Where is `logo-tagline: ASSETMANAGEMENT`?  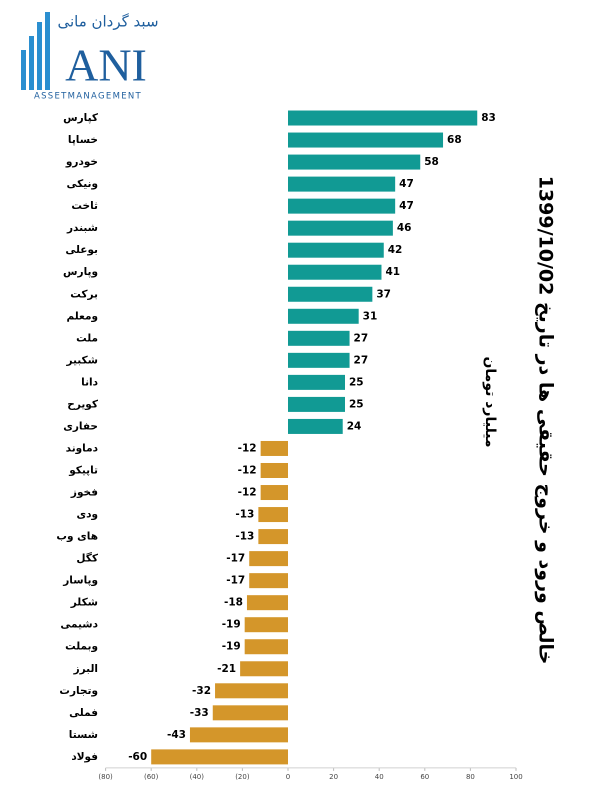 logo-tagline: ASSETMANAGEMENT is located at coordinates (88, 97).